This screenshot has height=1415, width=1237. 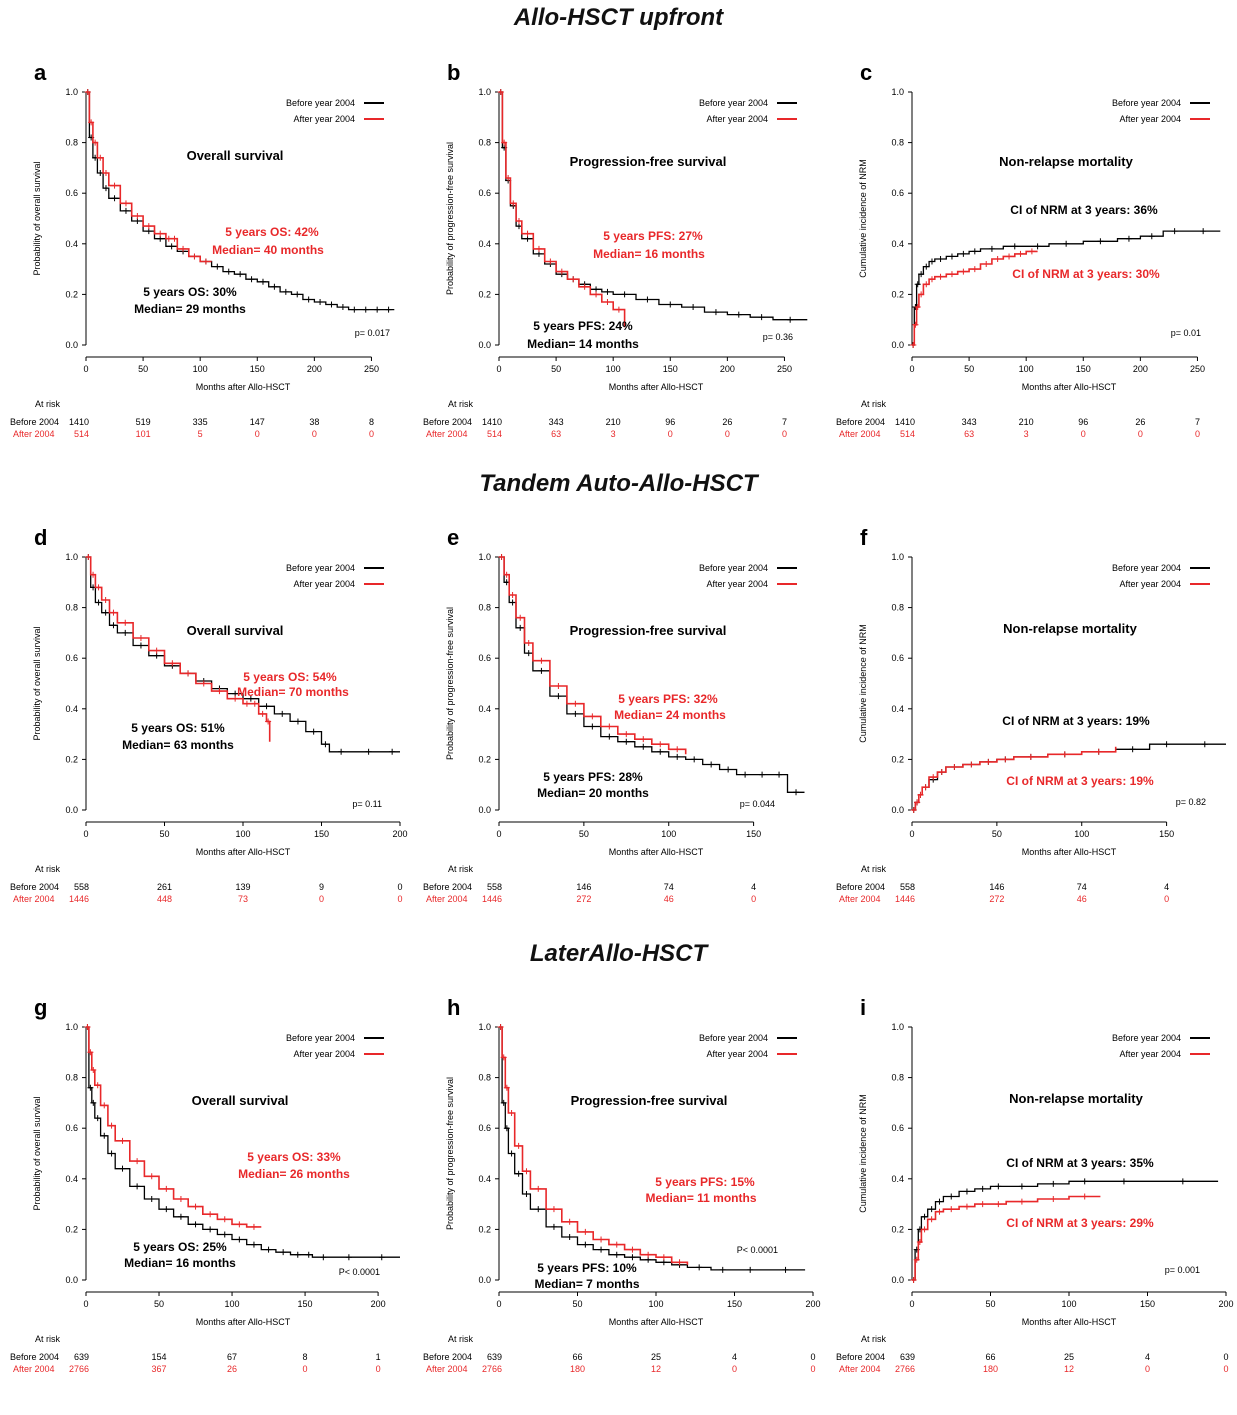 What do you see at coordinates (969, 369) in the screenshot?
I see `x-tick-label: 50` at bounding box center [969, 369].